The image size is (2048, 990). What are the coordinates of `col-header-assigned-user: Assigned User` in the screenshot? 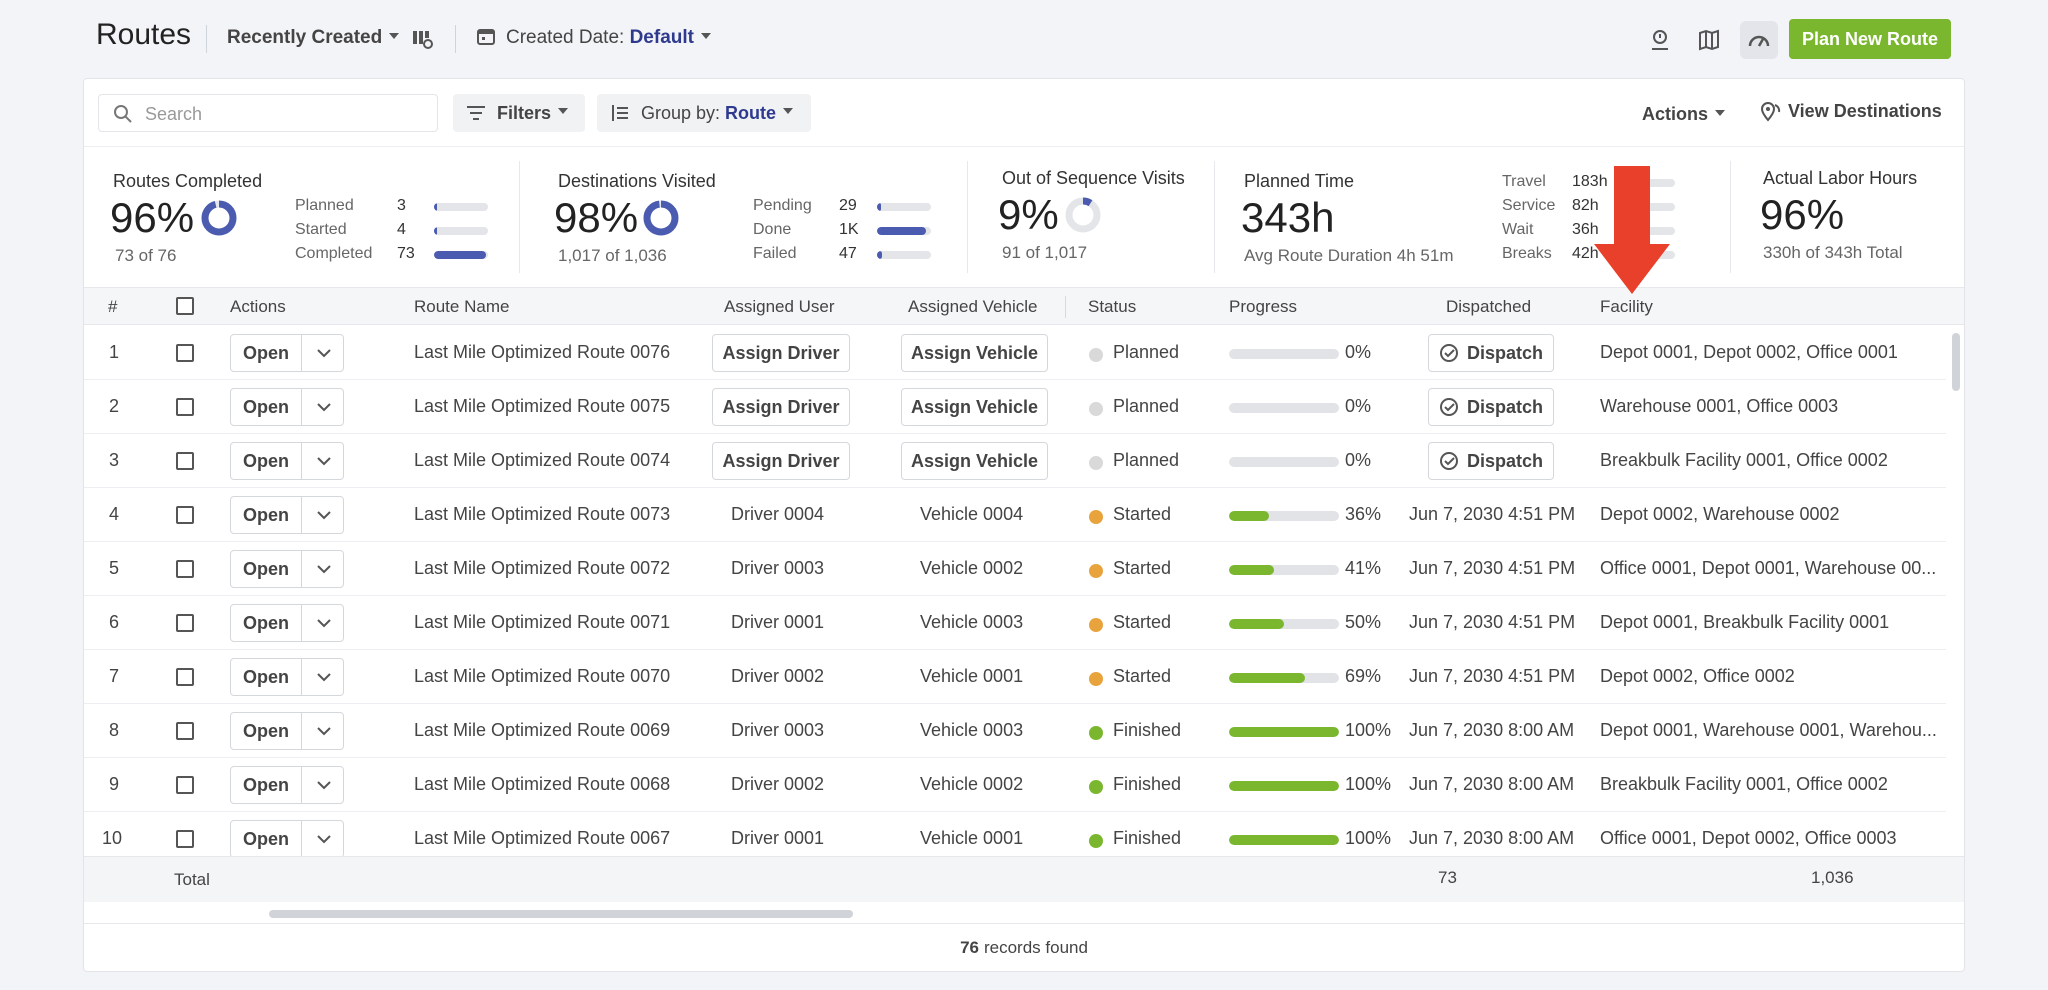 It's located at (779, 306).